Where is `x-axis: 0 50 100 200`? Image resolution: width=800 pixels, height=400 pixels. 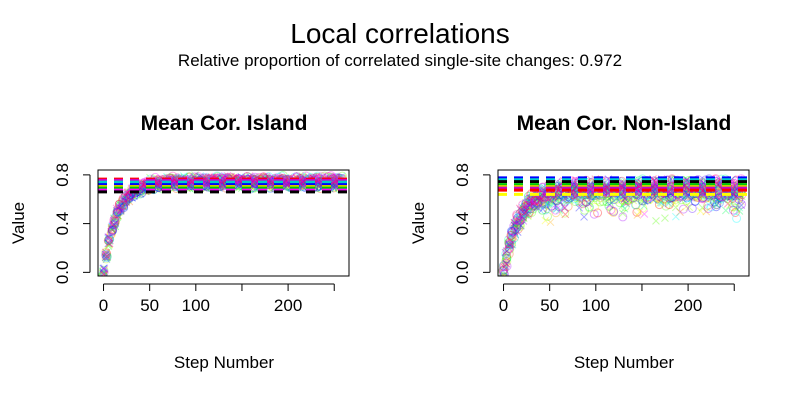
x-axis: 0 50 100 200 is located at coordinates (217, 299).